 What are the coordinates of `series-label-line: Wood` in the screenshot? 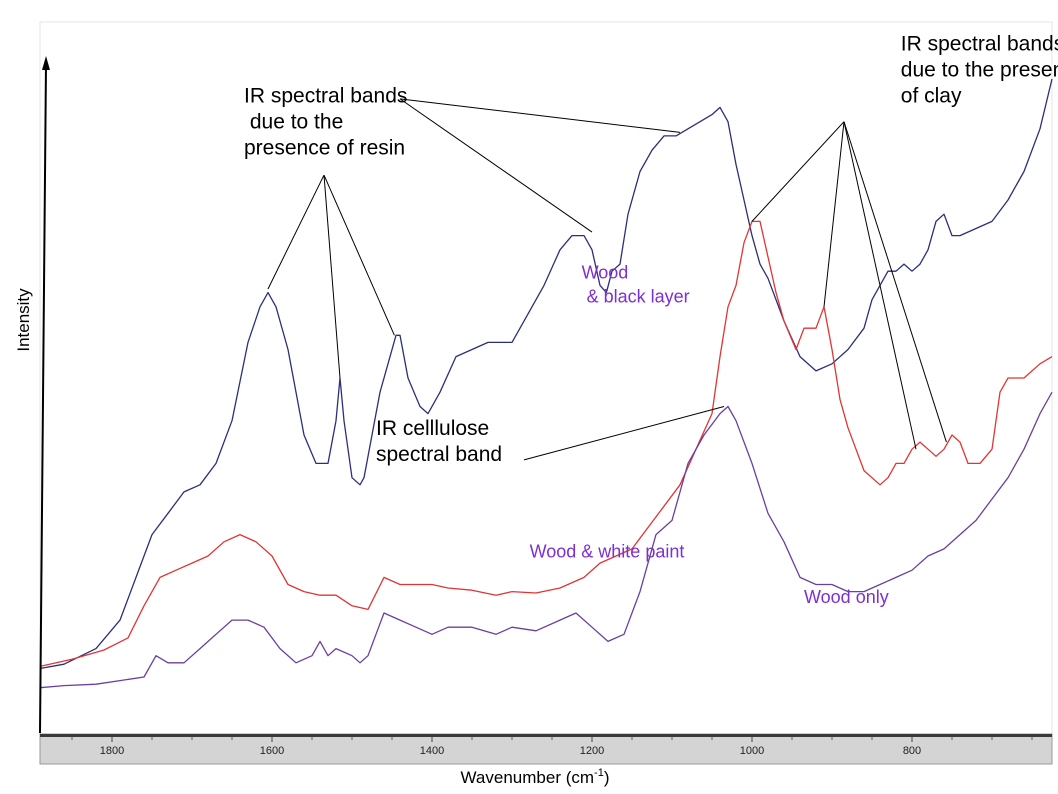 It's located at (605, 272).